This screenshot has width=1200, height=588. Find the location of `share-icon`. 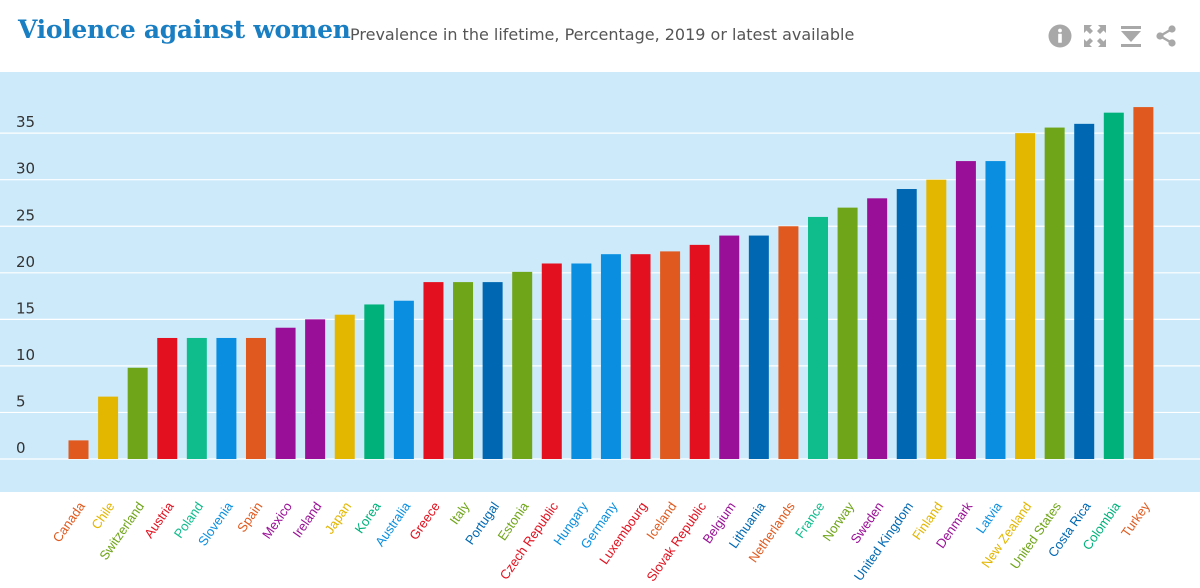

share-icon is located at coordinates (1166, 36).